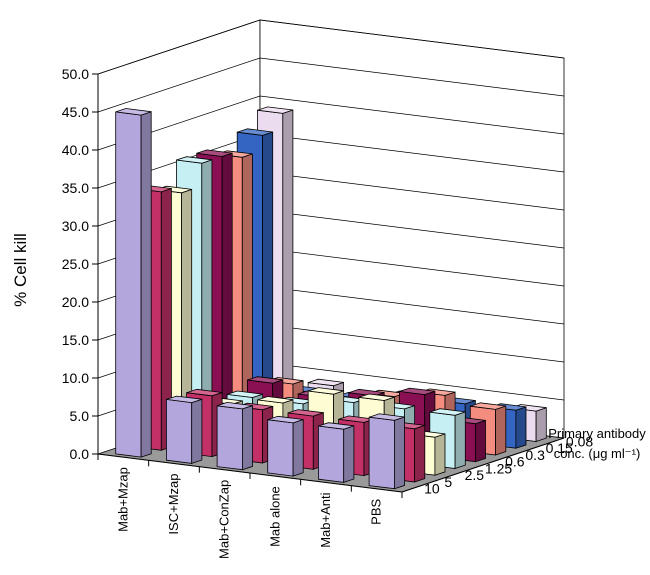  I want to click on y-axis-title: % Cell kill, so click(20, 270).